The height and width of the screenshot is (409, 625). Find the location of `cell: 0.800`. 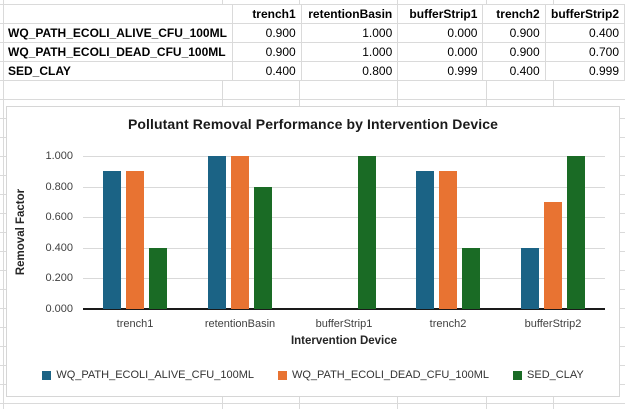

cell: 0.800 is located at coordinates (349, 71).